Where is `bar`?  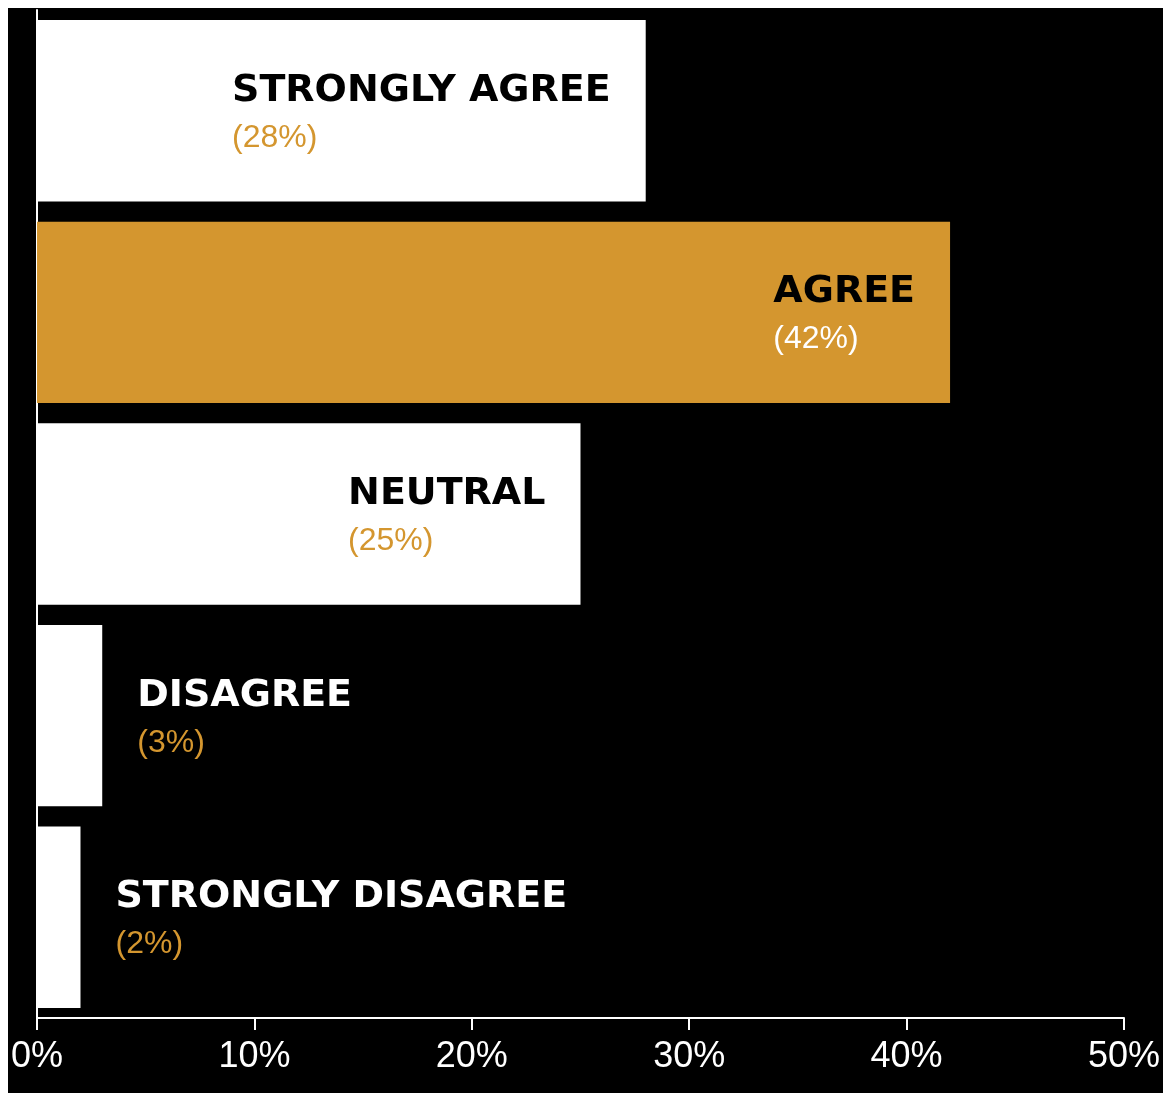
bar is located at coordinates (494, 312).